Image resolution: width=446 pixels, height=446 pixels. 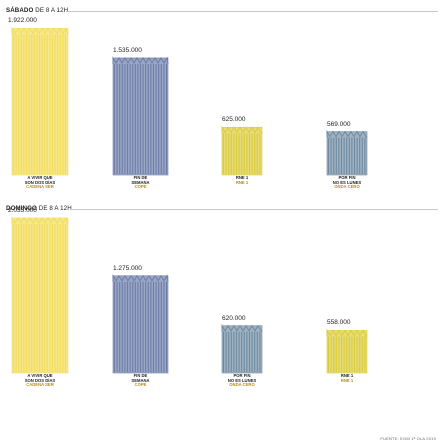 I want to click on bar-value-label: 569.000, so click(x=339, y=124).